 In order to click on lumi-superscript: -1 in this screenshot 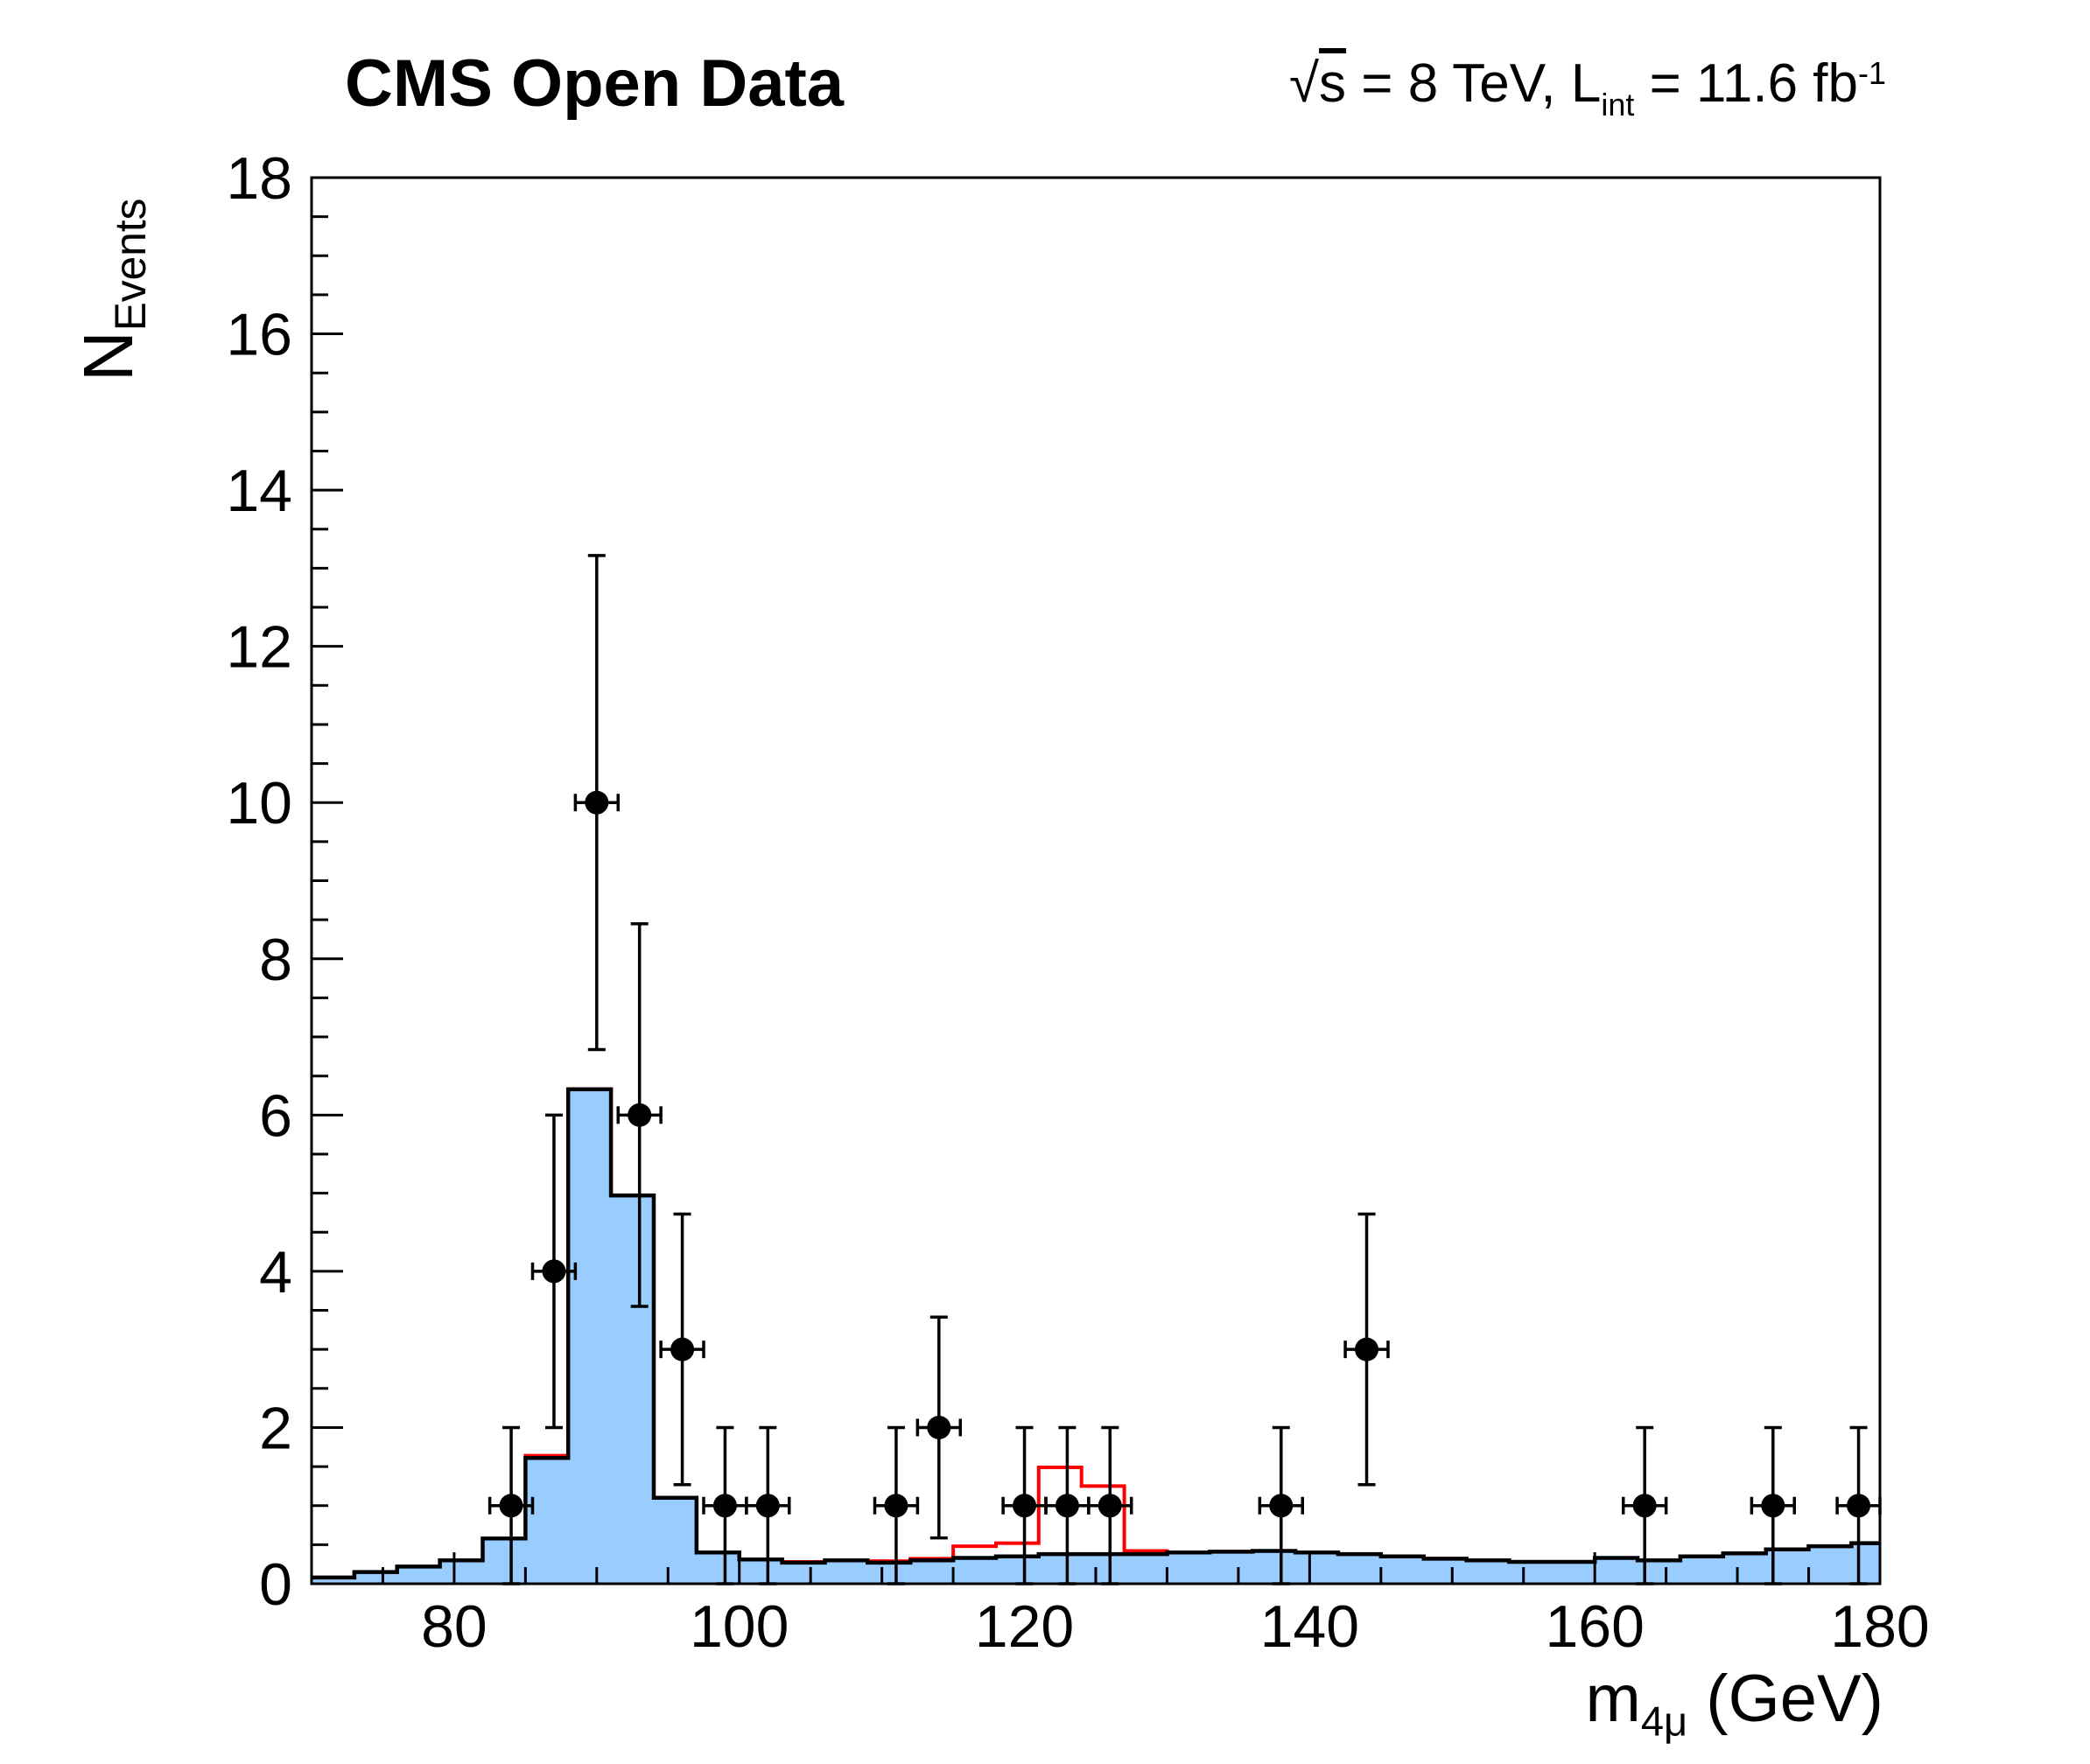, I will do `click(1872, 73)`.